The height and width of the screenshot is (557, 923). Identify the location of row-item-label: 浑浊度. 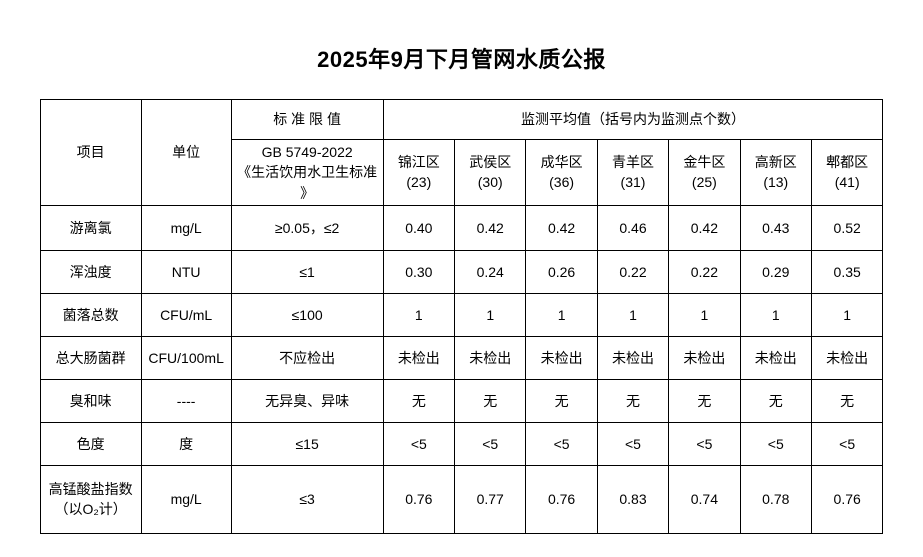
(90, 271).